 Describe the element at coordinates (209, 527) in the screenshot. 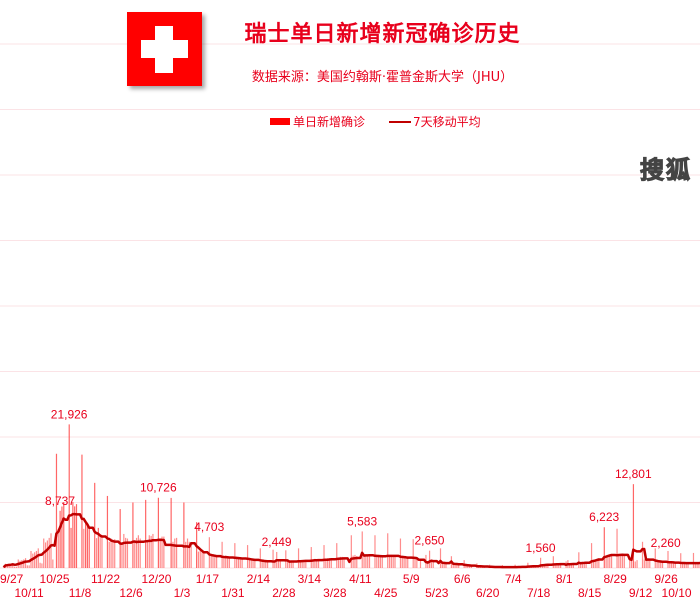

I see `data-label: 4,703` at that location.